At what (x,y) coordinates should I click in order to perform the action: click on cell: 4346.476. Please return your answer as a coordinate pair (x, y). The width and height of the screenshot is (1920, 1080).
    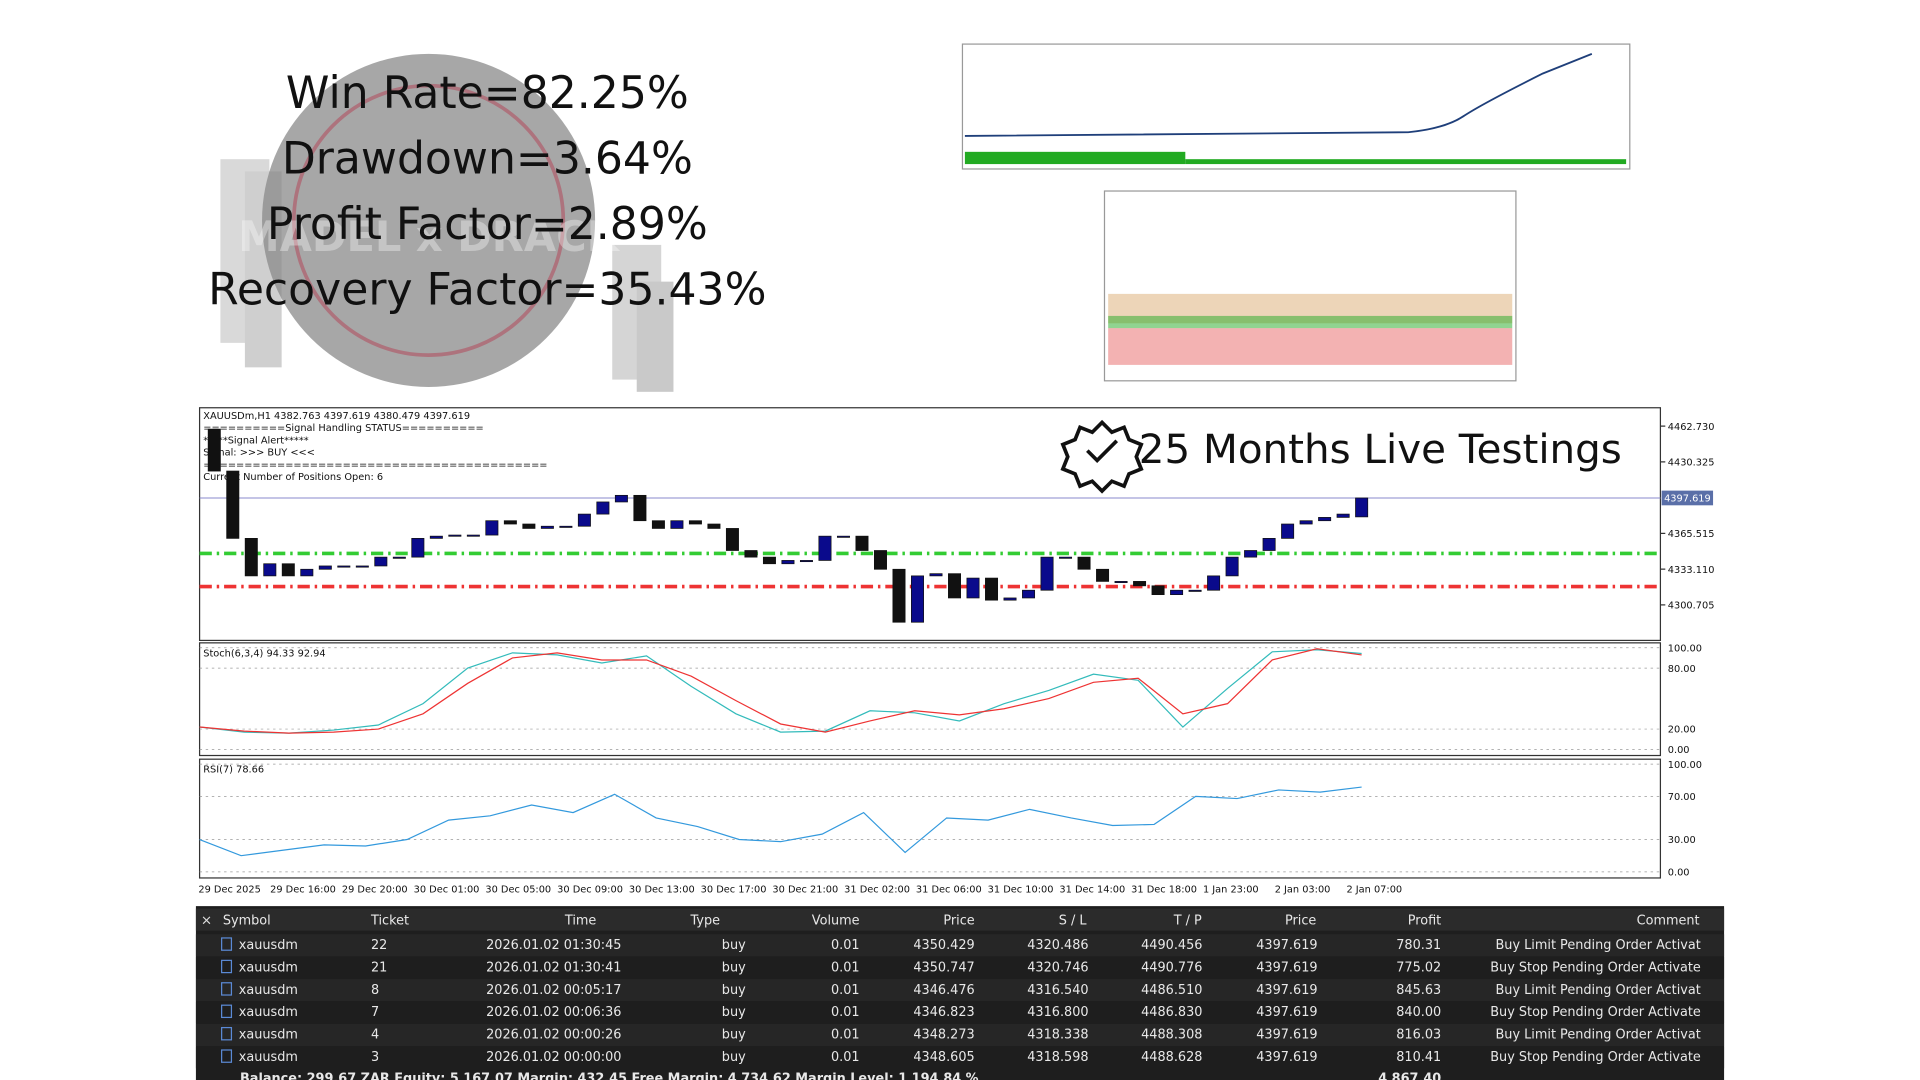
    Looking at the image, I should click on (943, 990).